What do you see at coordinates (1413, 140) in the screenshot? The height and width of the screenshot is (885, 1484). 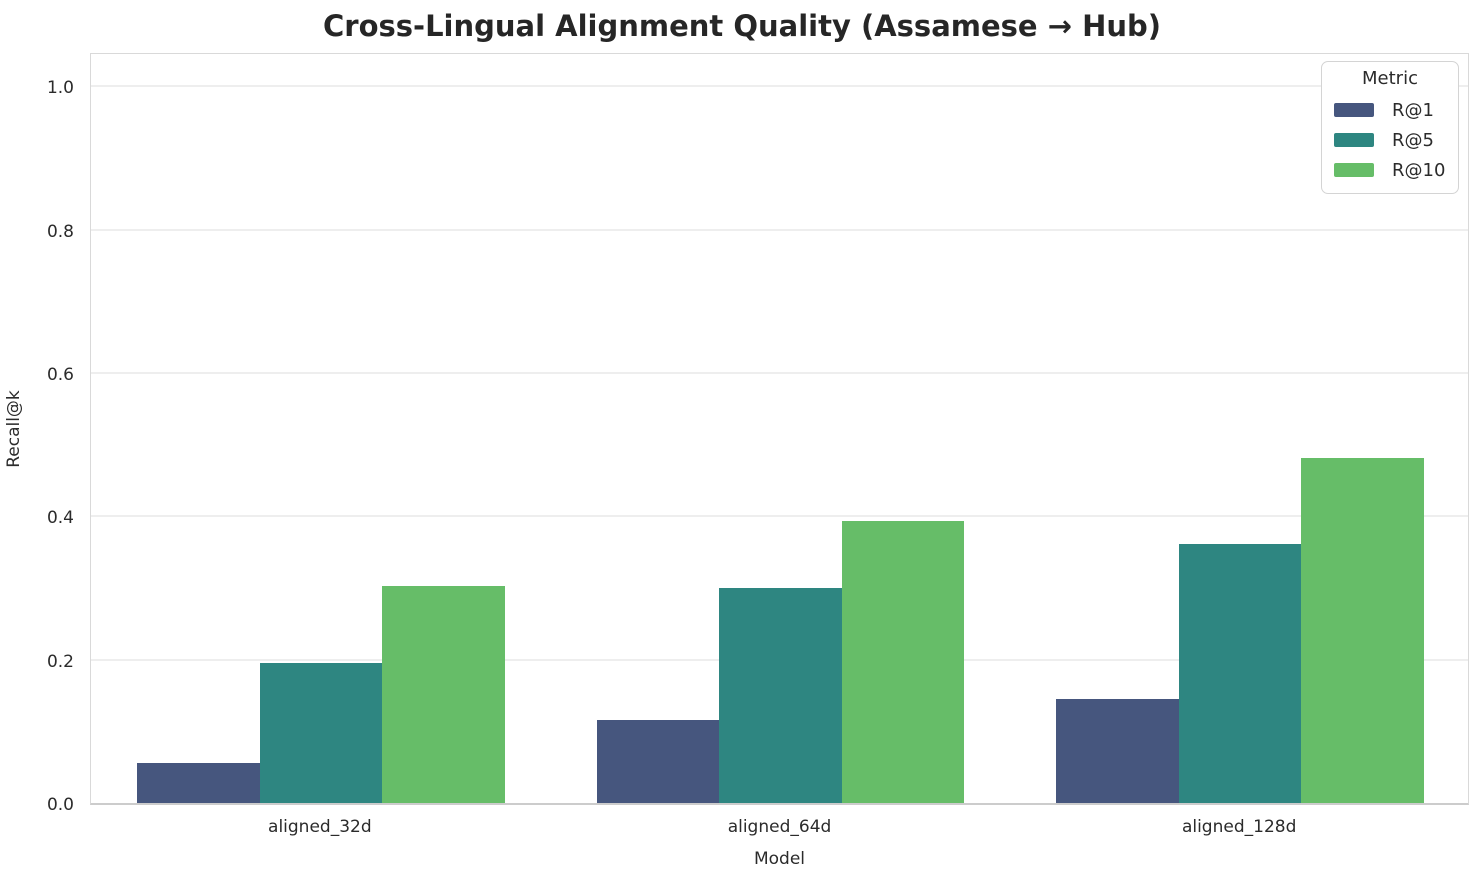 I see `legend-item-label: R@5` at bounding box center [1413, 140].